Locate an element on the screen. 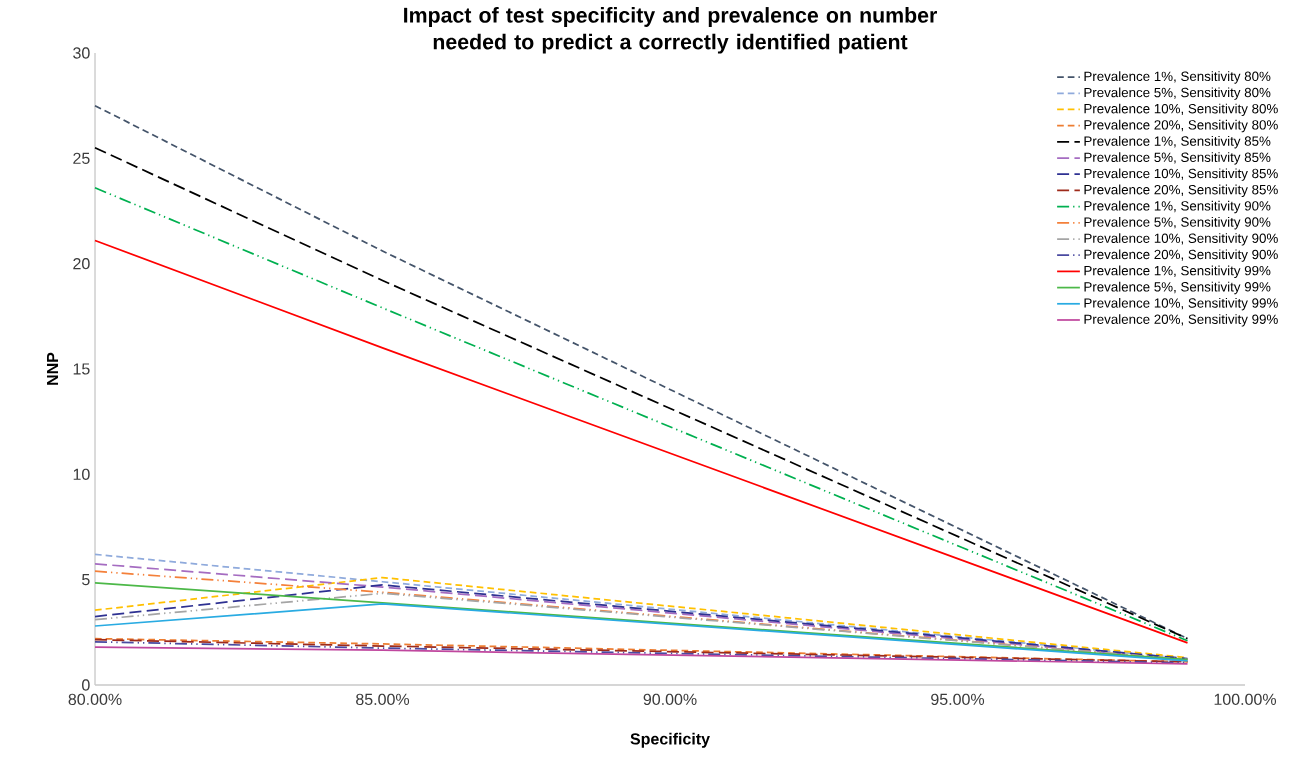  legend-label: Prevalence 5%, Sensitivity 90% is located at coordinates (1177, 223).